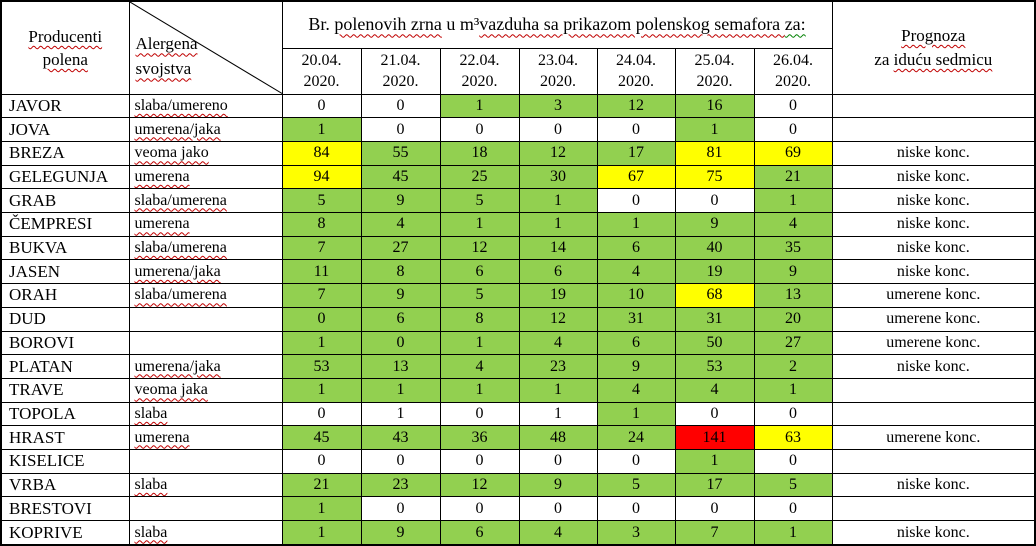 This screenshot has width=1036, height=546. Describe the element at coordinates (558, 60) in the screenshot. I see `date-line: 23.04.` at that location.